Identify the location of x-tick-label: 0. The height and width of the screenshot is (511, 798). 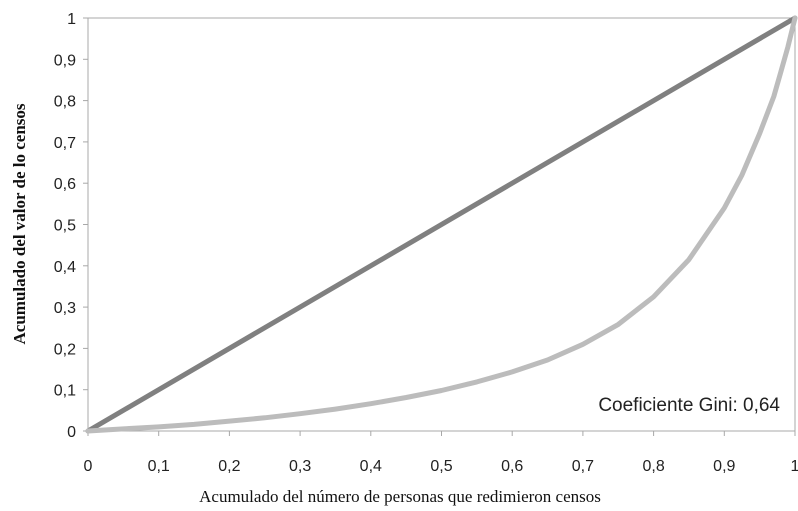
(88, 466).